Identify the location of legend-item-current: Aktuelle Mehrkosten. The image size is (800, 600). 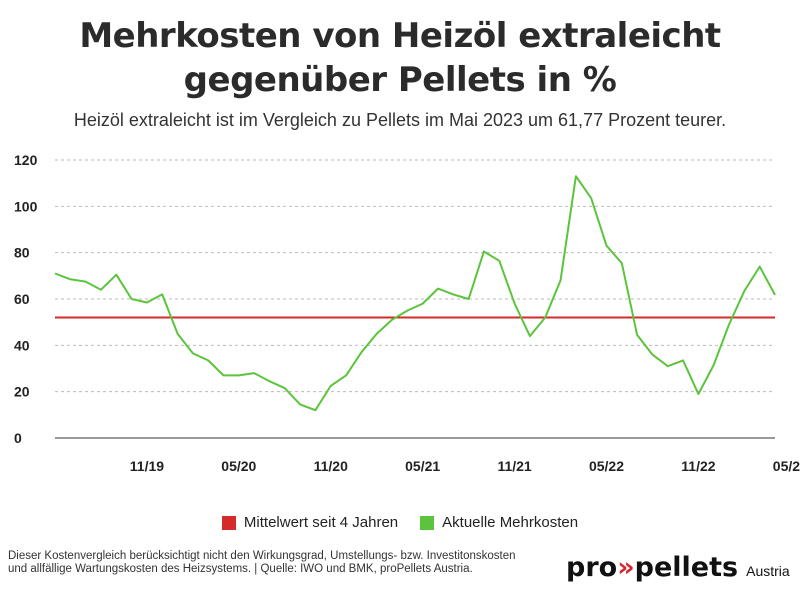
(499, 522).